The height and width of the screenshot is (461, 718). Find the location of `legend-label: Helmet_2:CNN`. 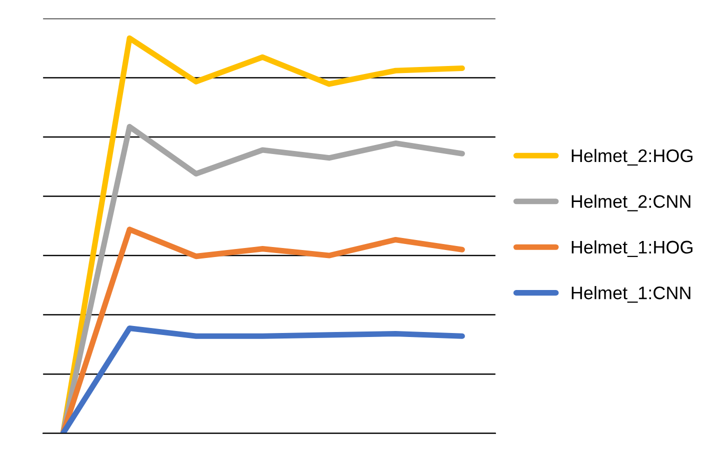

legend-label: Helmet_2:CNN is located at coordinates (631, 203).